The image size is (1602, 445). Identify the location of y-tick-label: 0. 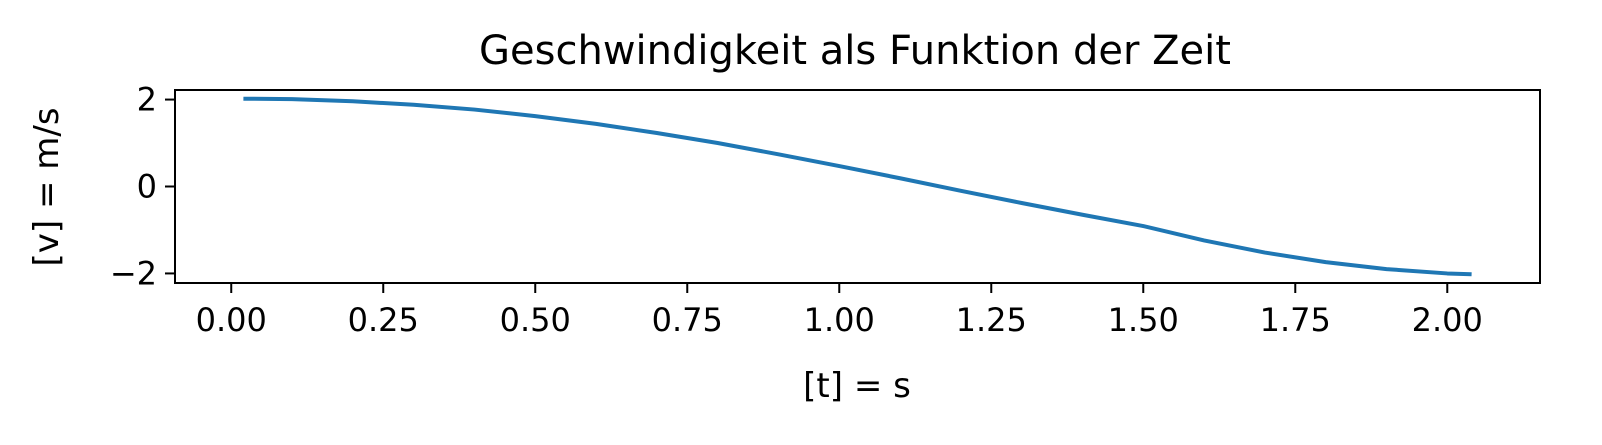
(147, 187).